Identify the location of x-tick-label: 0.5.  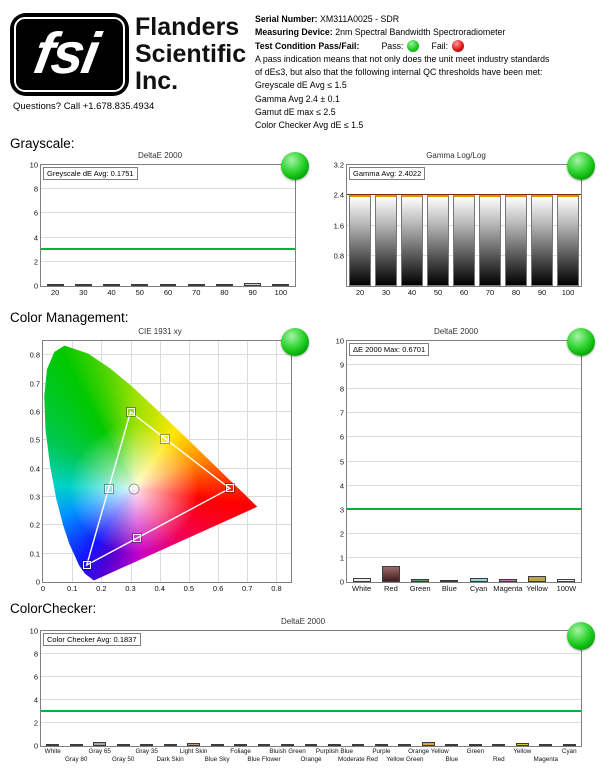
(189, 588).